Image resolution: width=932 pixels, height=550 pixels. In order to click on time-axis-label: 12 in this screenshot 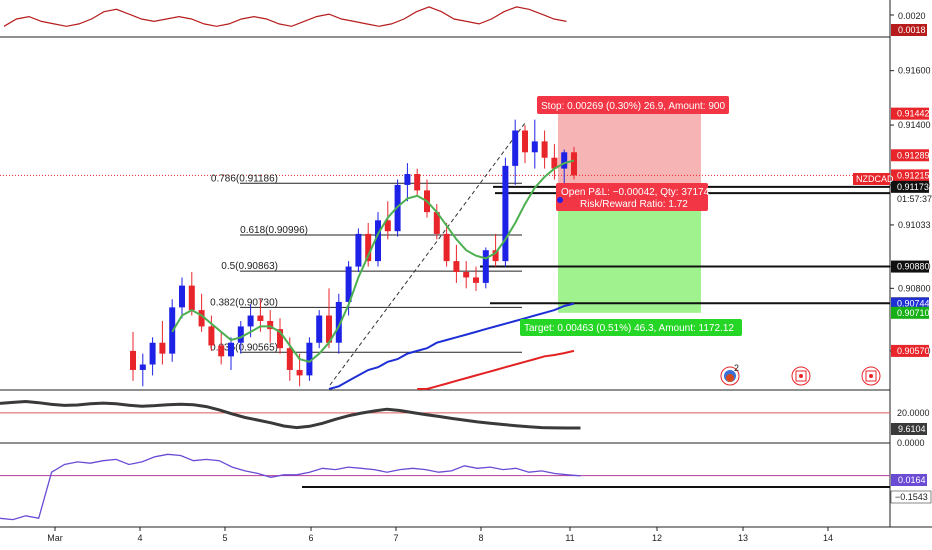, I will do `click(657, 538)`.